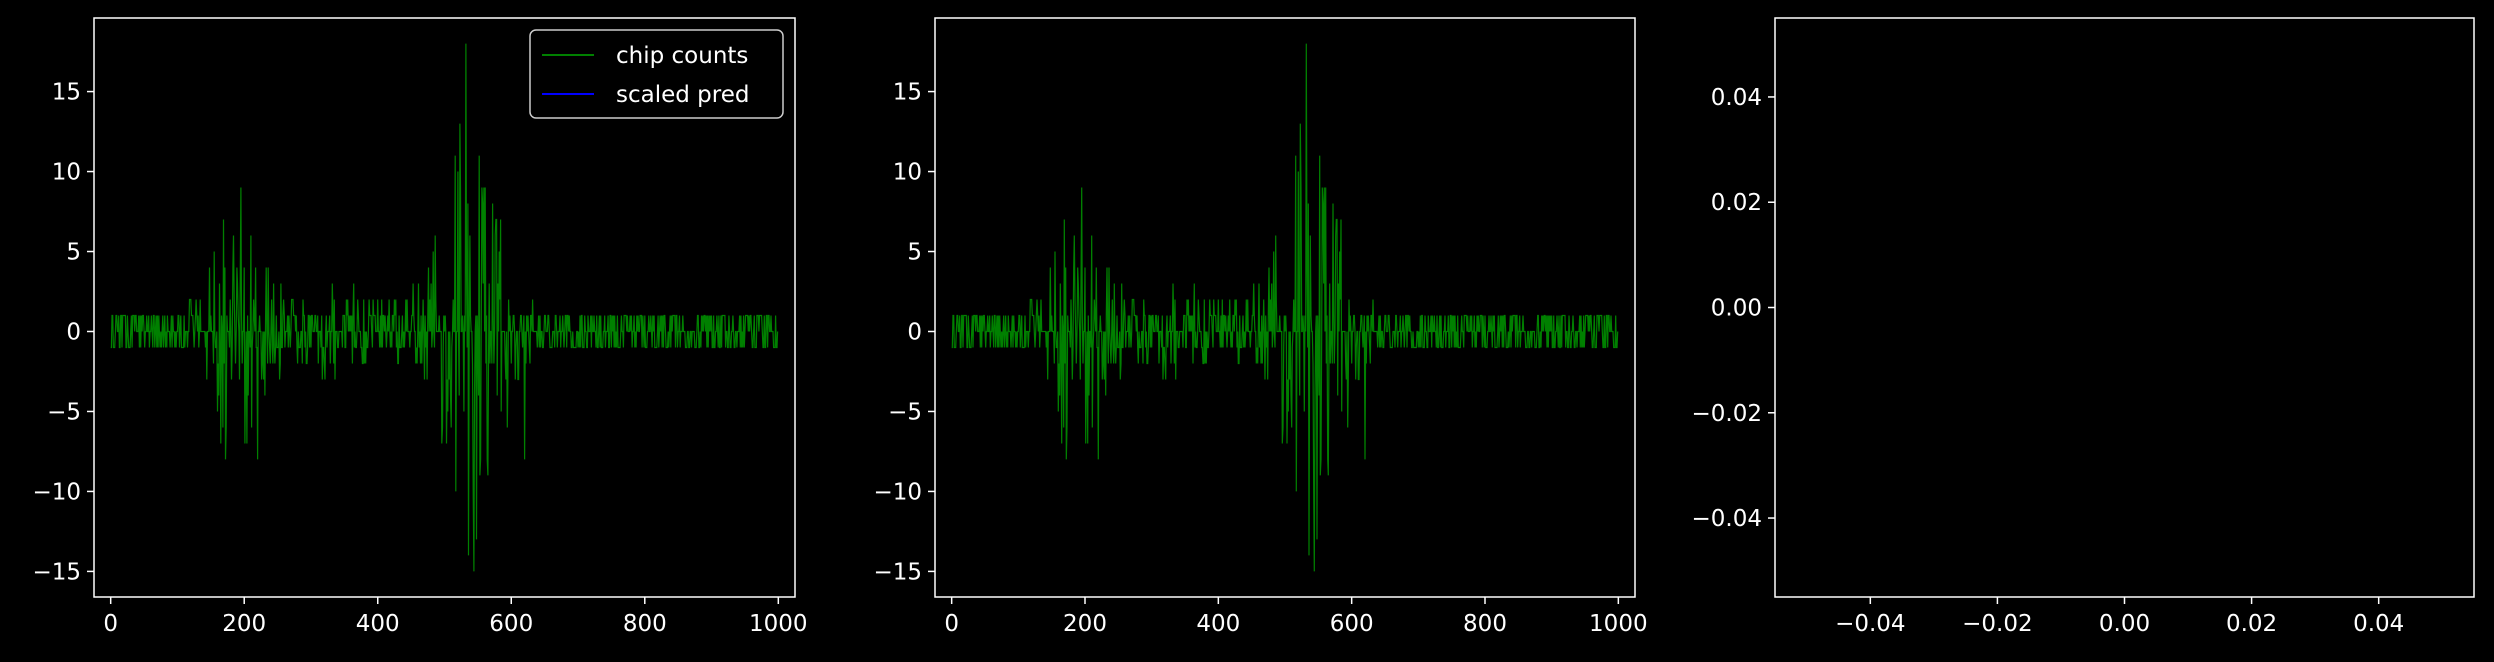 Image resolution: width=2494 pixels, height=662 pixels. I want to click on x-tick-label: 0.02, so click(2251, 624).